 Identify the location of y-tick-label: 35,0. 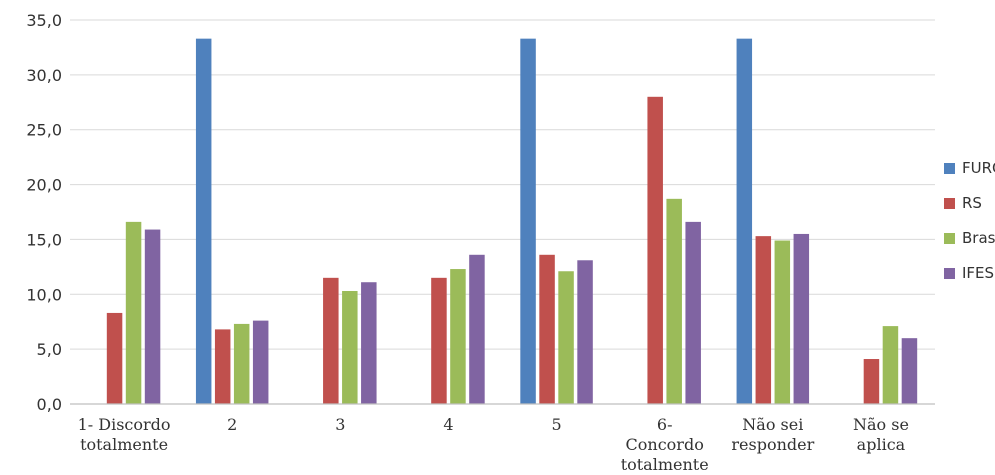
(44, 20).